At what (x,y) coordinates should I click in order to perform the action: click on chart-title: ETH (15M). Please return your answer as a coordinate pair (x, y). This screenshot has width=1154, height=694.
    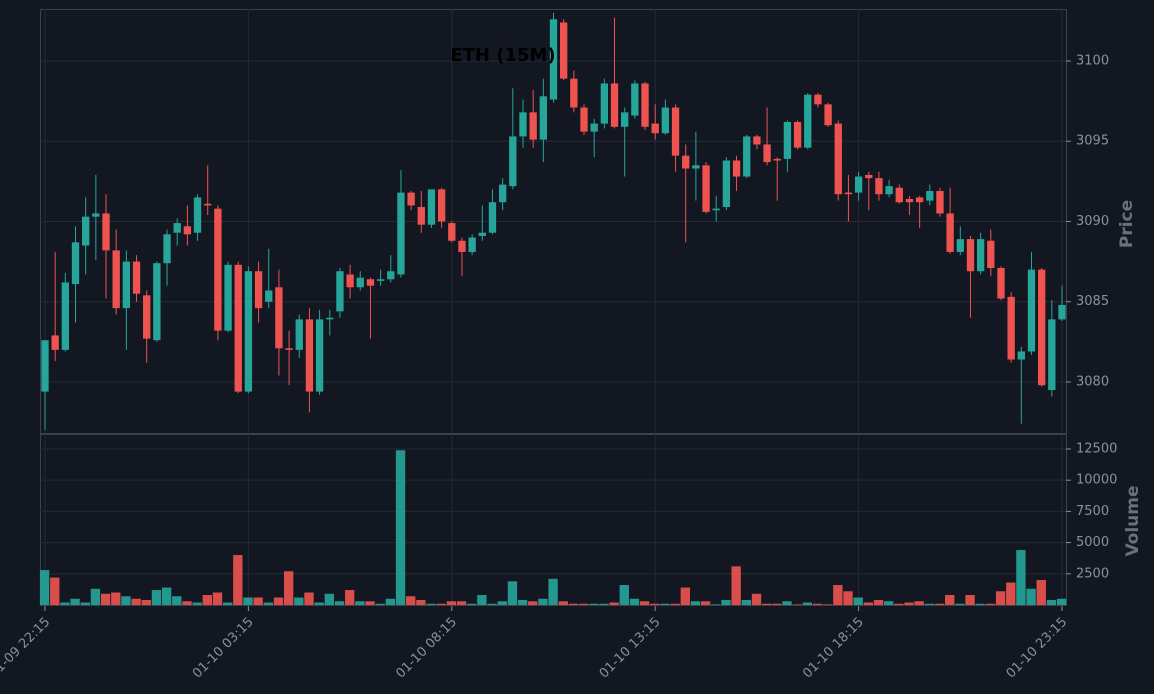
    Looking at the image, I should click on (502, 55).